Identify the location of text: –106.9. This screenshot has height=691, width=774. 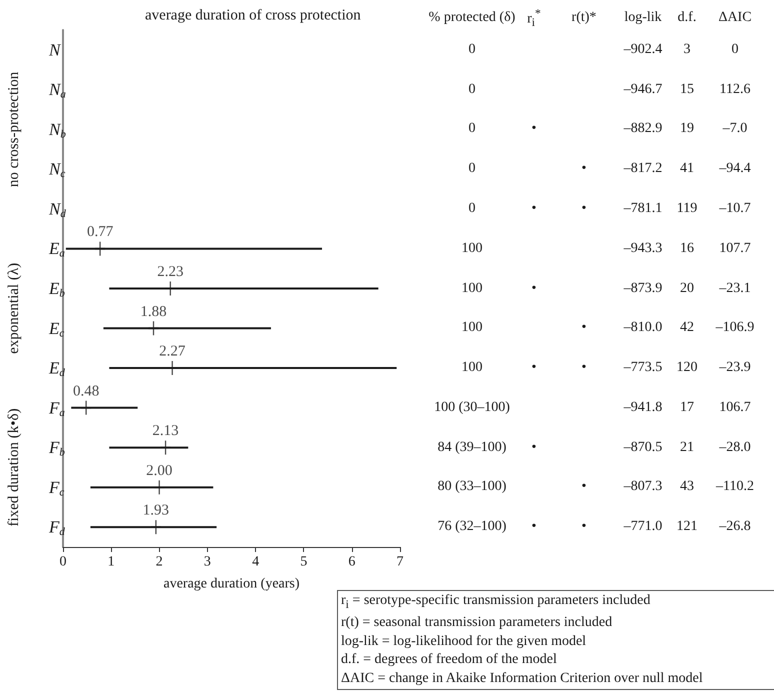
(735, 328).